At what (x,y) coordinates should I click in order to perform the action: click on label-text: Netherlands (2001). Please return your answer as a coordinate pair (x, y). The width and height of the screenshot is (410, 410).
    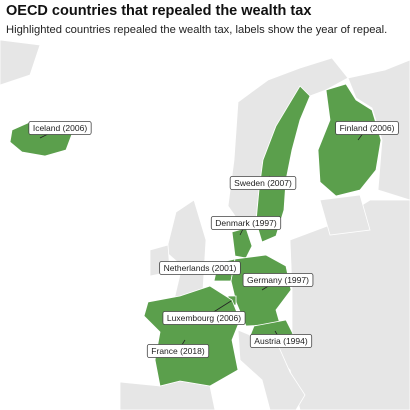
    Looking at the image, I should click on (200, 268).